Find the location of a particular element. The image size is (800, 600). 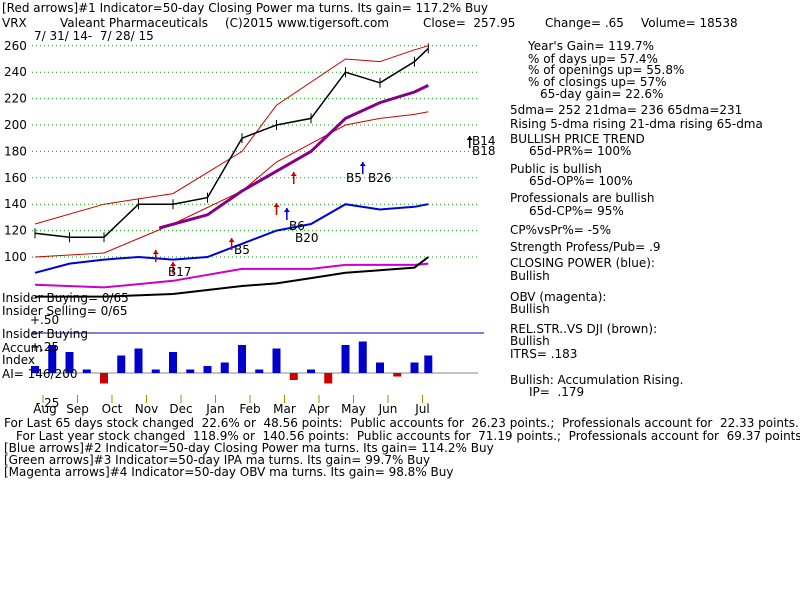

upper-band-line is located at coordinates (231, 135).